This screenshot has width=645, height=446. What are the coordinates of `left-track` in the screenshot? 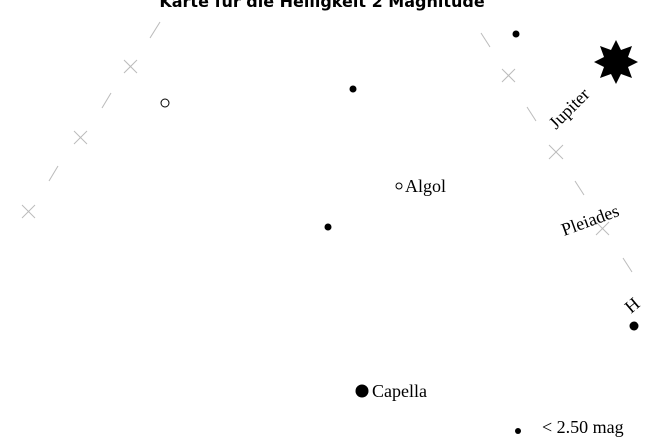 It's located at (91, 120).